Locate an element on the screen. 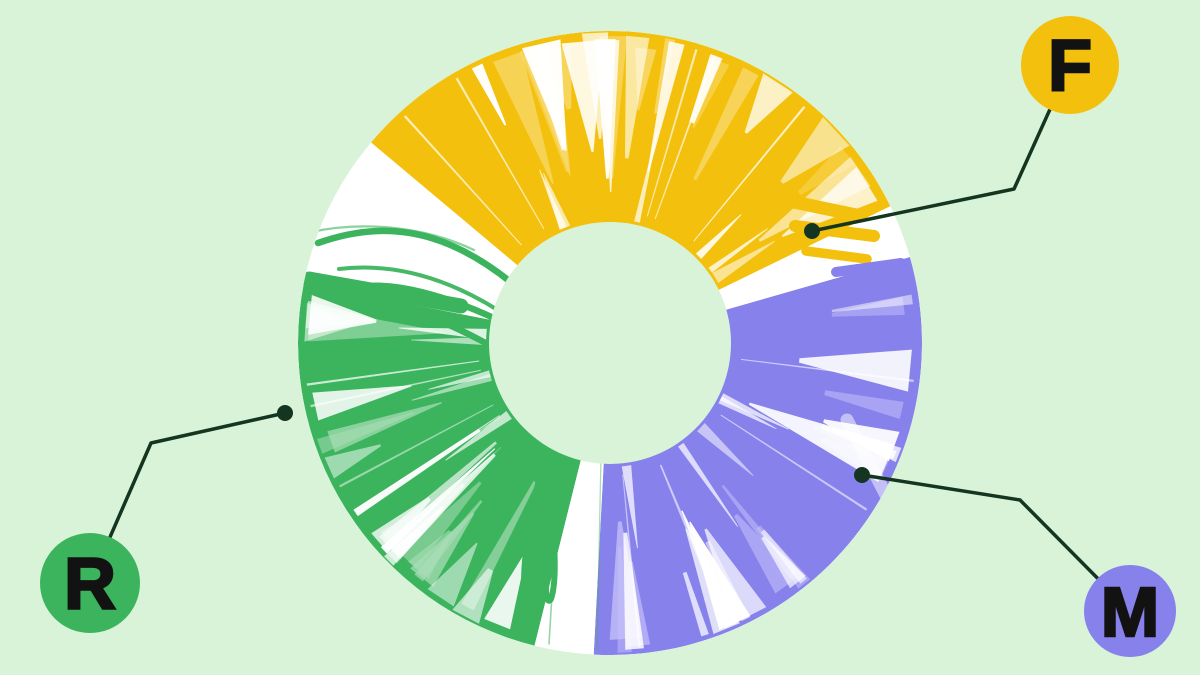 The width and height of the screenshot is (1200, 675). badge-letter-M: M is located at coordinates (1130, 612).